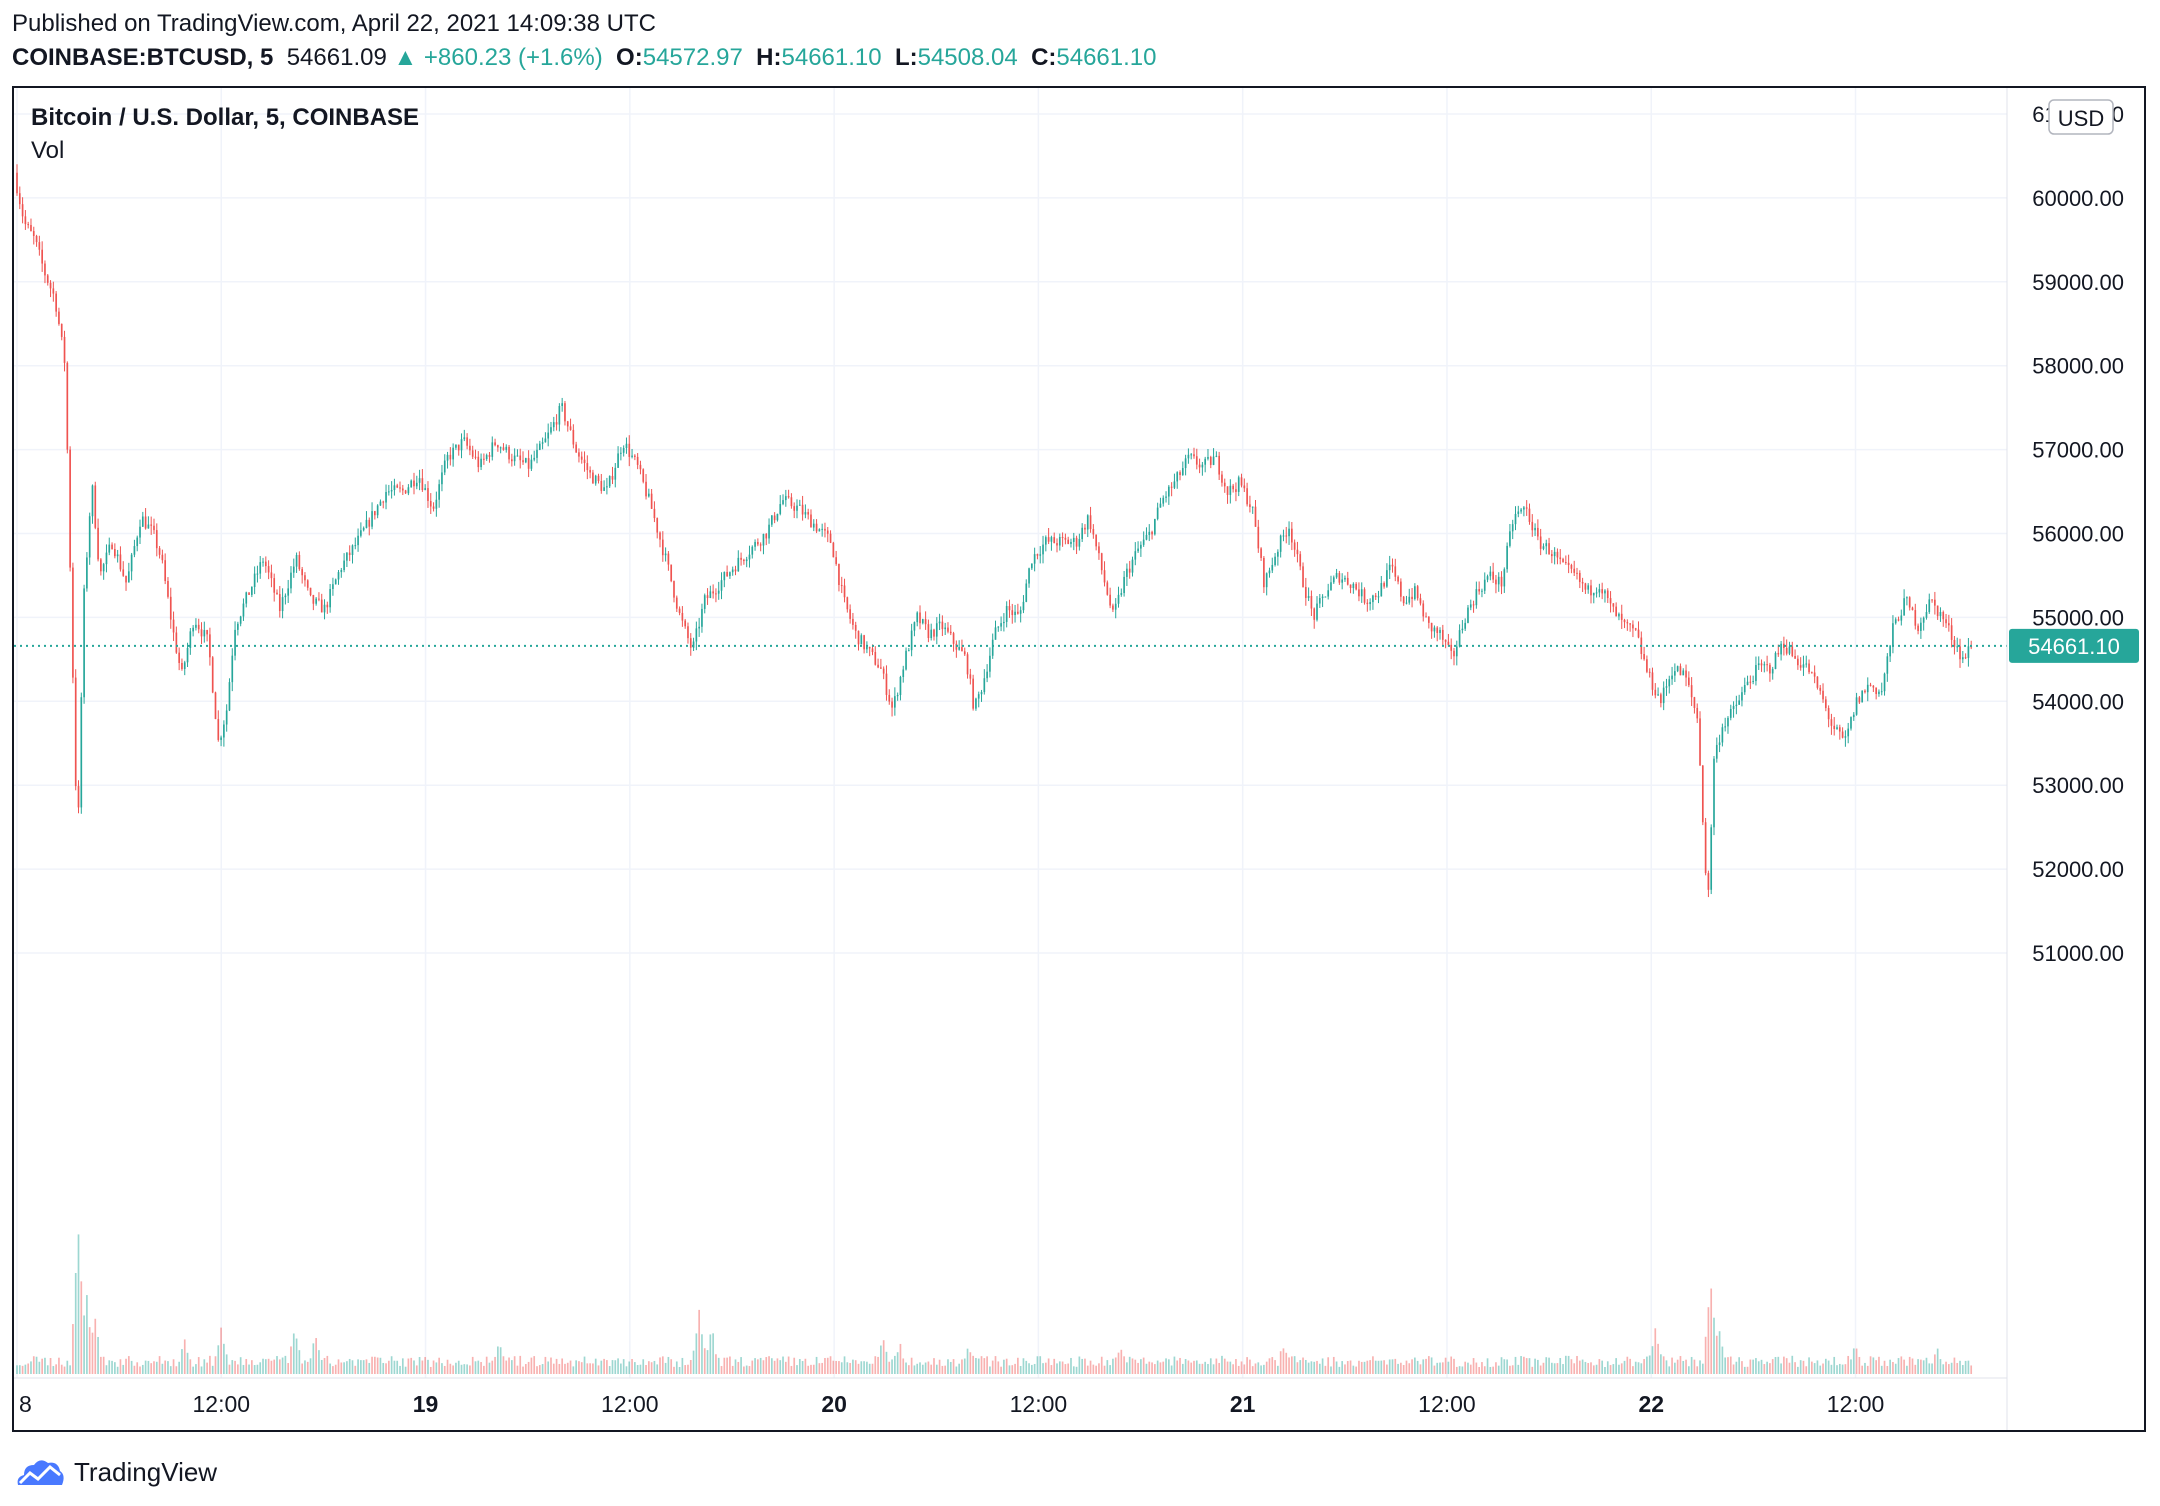 The width and height of the screenshot is (2160, 1506). I want to click on symbol-label: COINBASE:BTCUSD, 5, so click(142, 57).